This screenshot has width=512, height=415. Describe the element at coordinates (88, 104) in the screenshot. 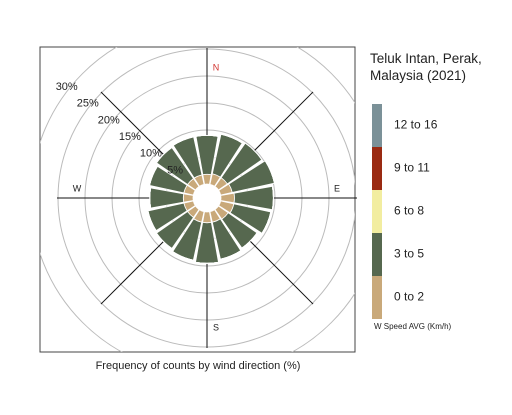

I see `ring-label: 25%` at that location.